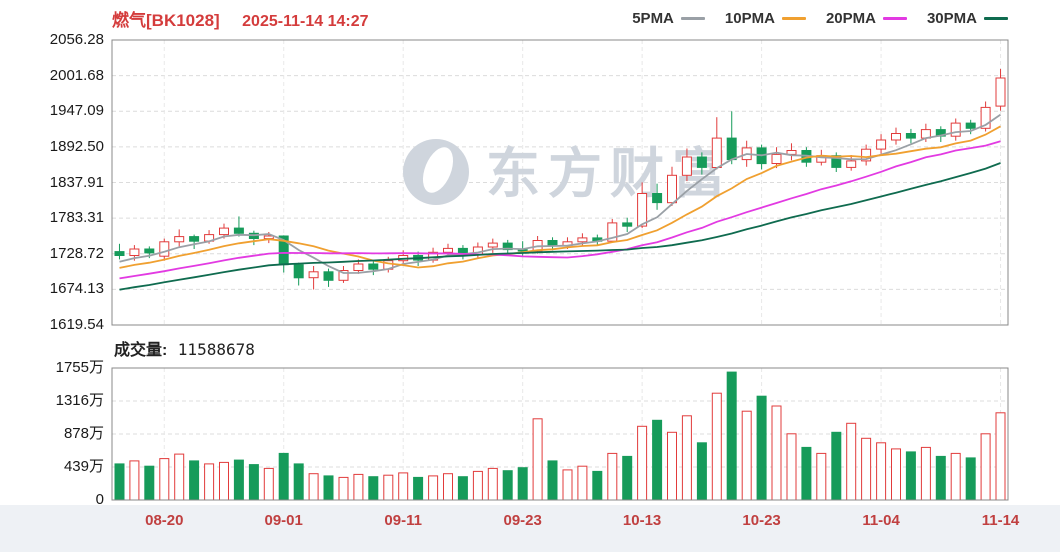  I want to click on volume-value: 11588678, so click(216, 349).